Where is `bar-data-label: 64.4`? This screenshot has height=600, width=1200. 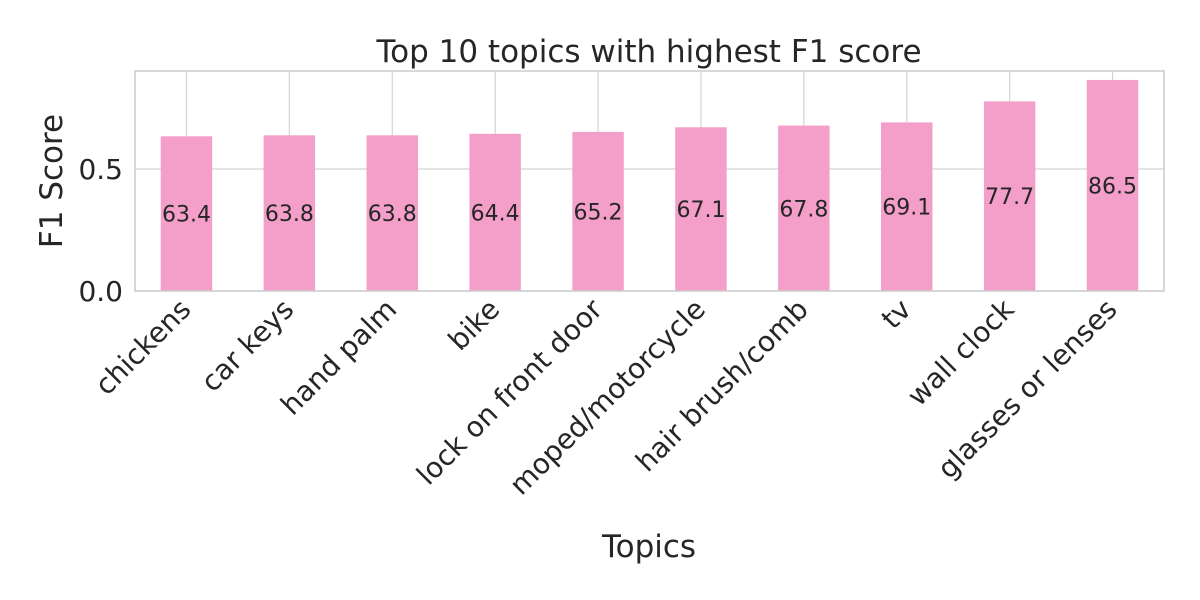 bar-data-label: 64.4 is located at coordinates (495, 213).